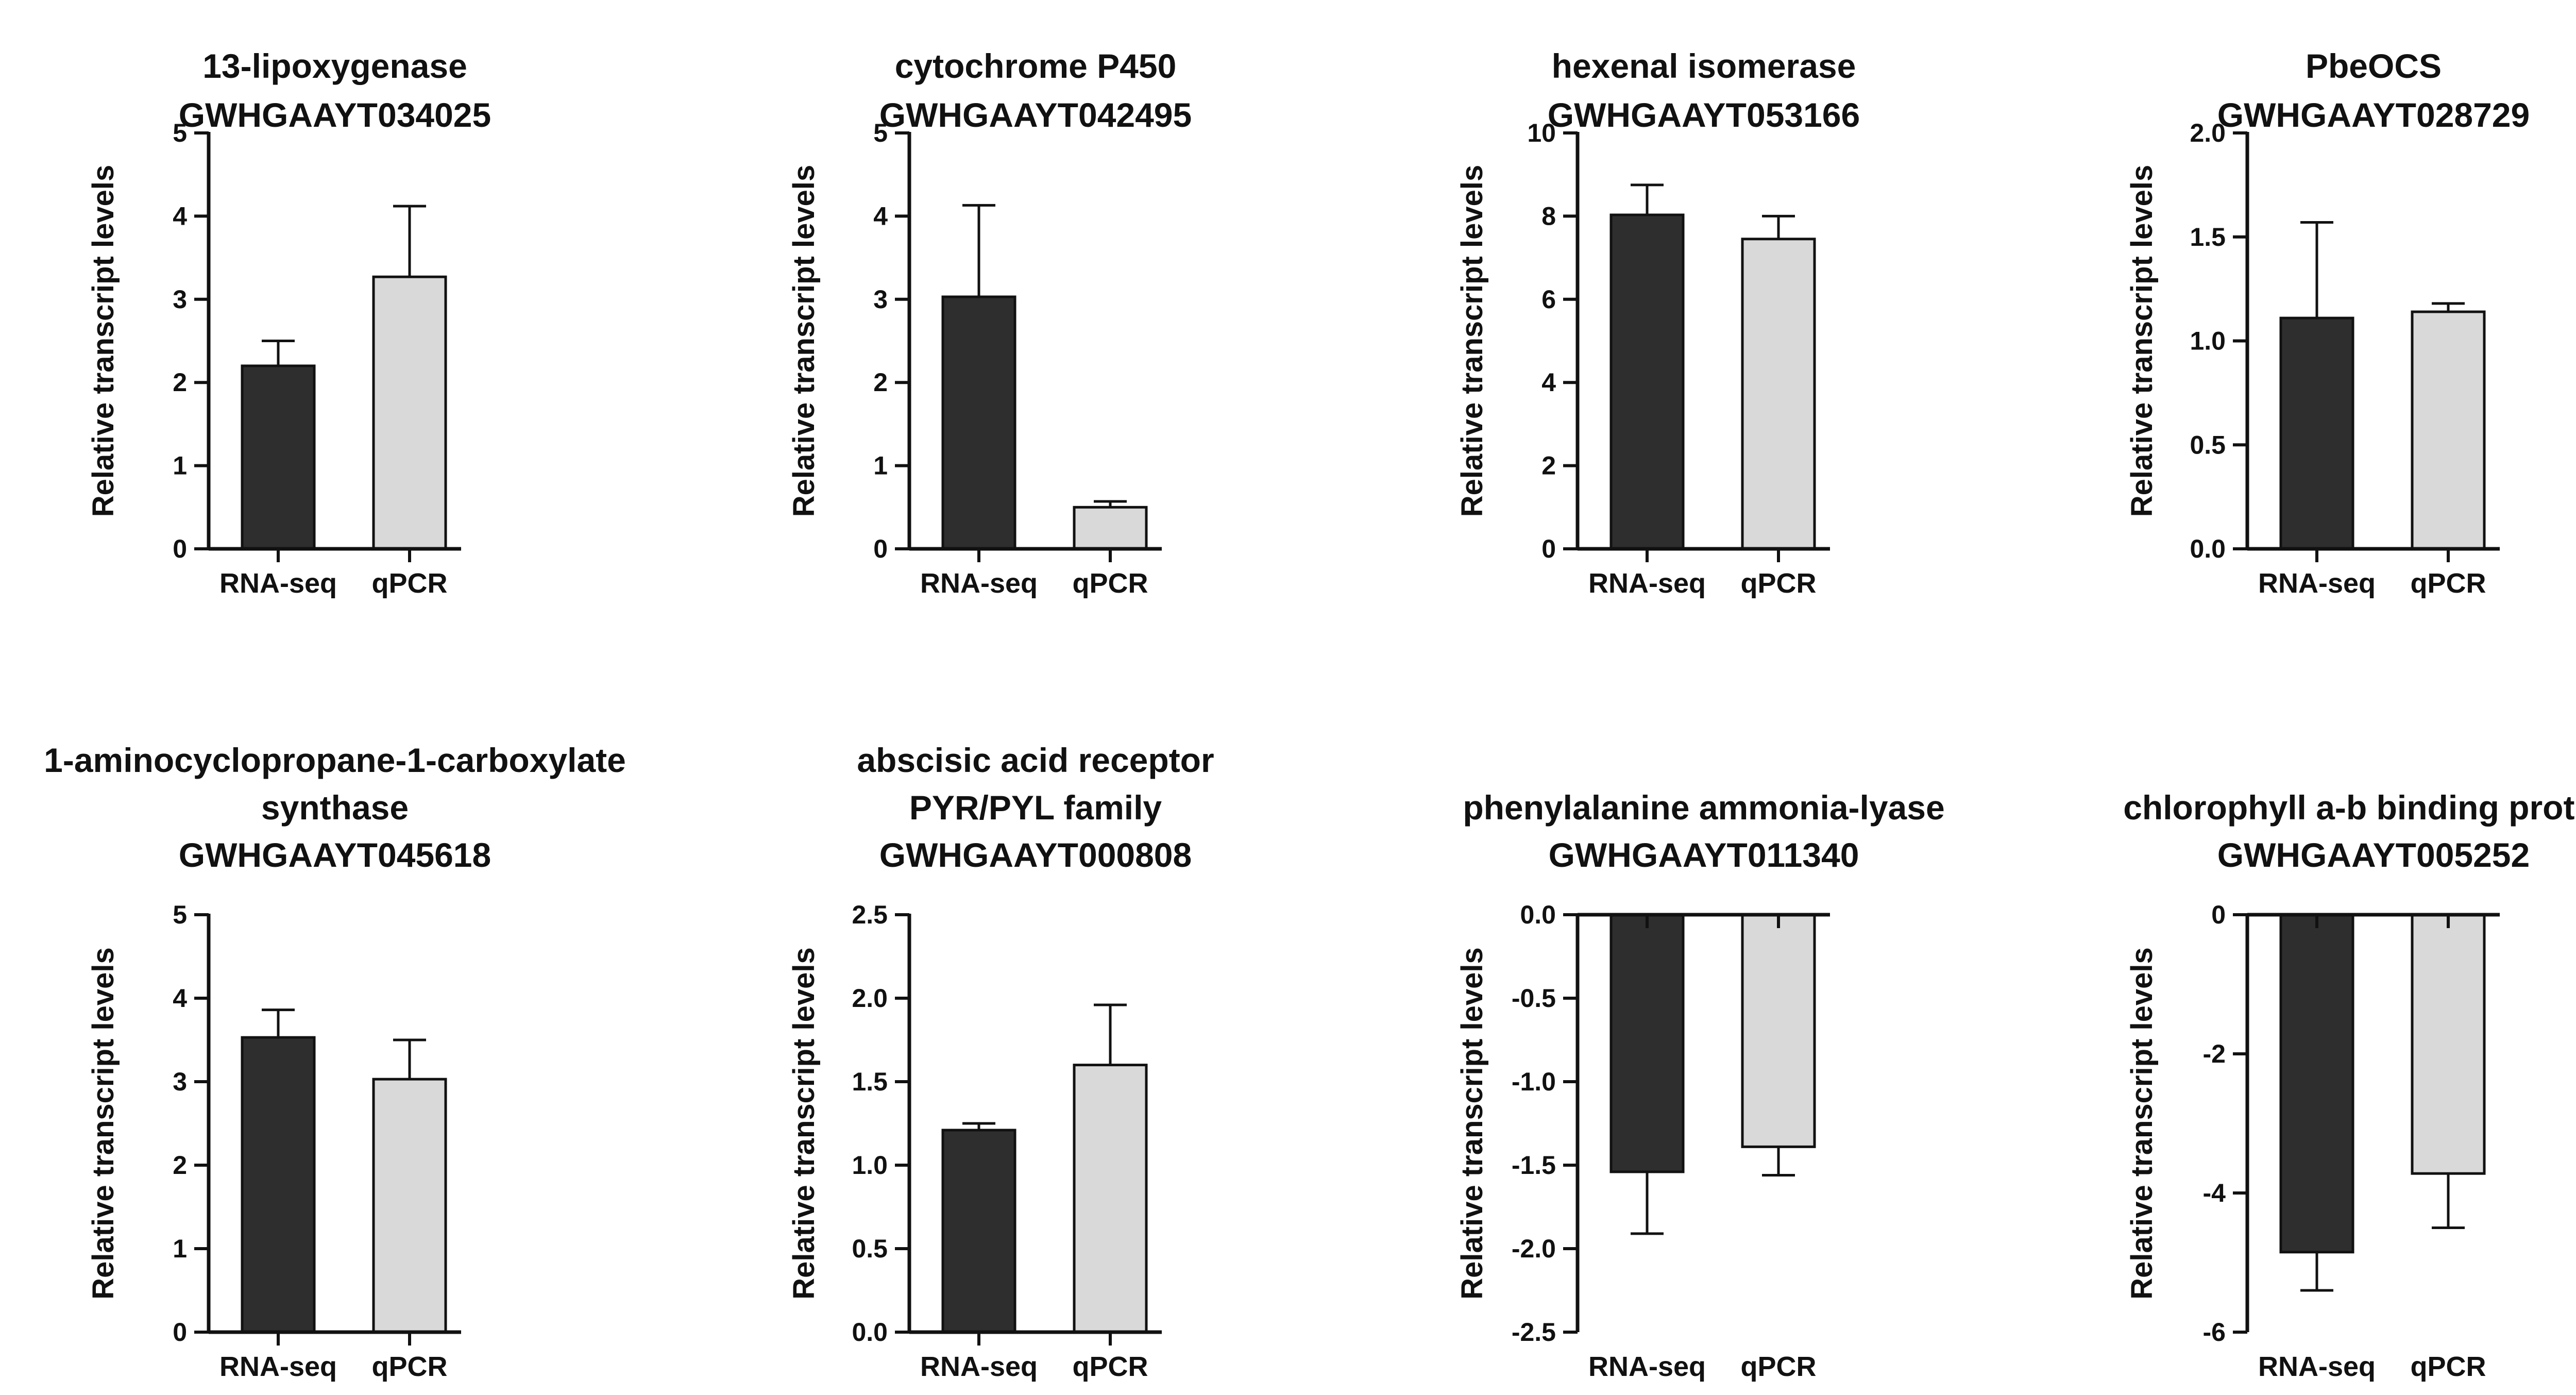 This screenshot has height=1395, width=2576. Describe the element at coordinates (335, 760) in the screenshot. I see `chart-title-line: 1-aminocyclopropane-1-carboxylate` at that location.